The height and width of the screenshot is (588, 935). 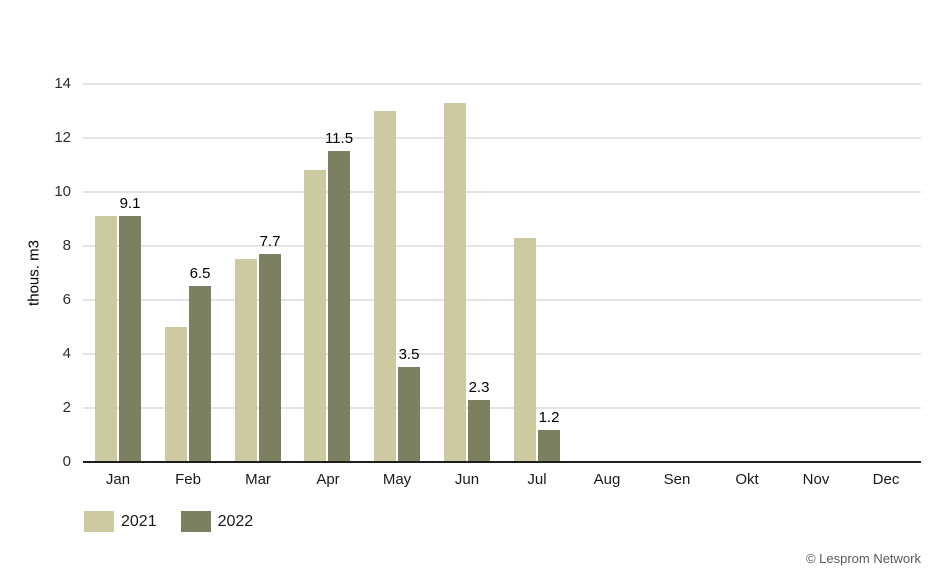 What do you see at coordinates (66, 461) in the screenshot?
I see `y-tick-0: 0` at bounding box center [66, 461].